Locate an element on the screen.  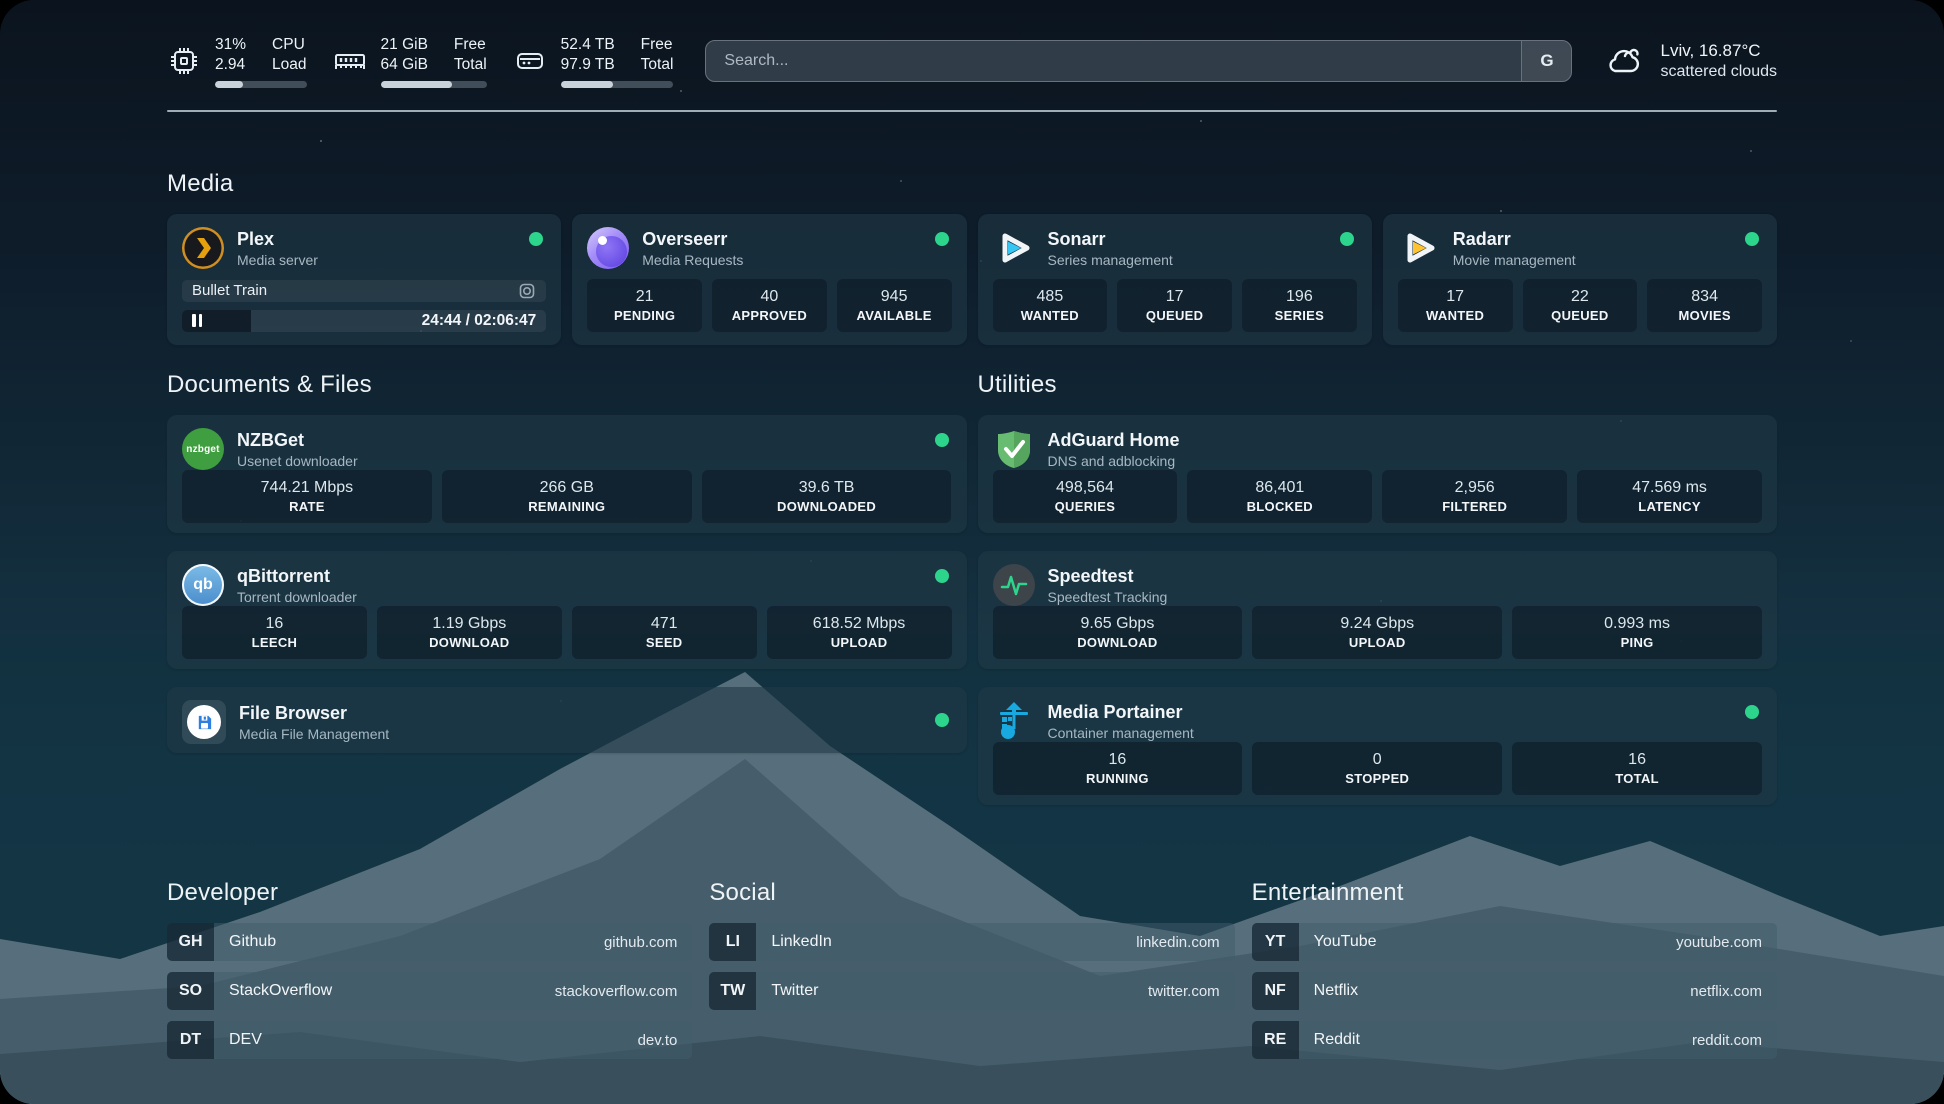
search-engine-button: G is located at coordinates (1546, 61).